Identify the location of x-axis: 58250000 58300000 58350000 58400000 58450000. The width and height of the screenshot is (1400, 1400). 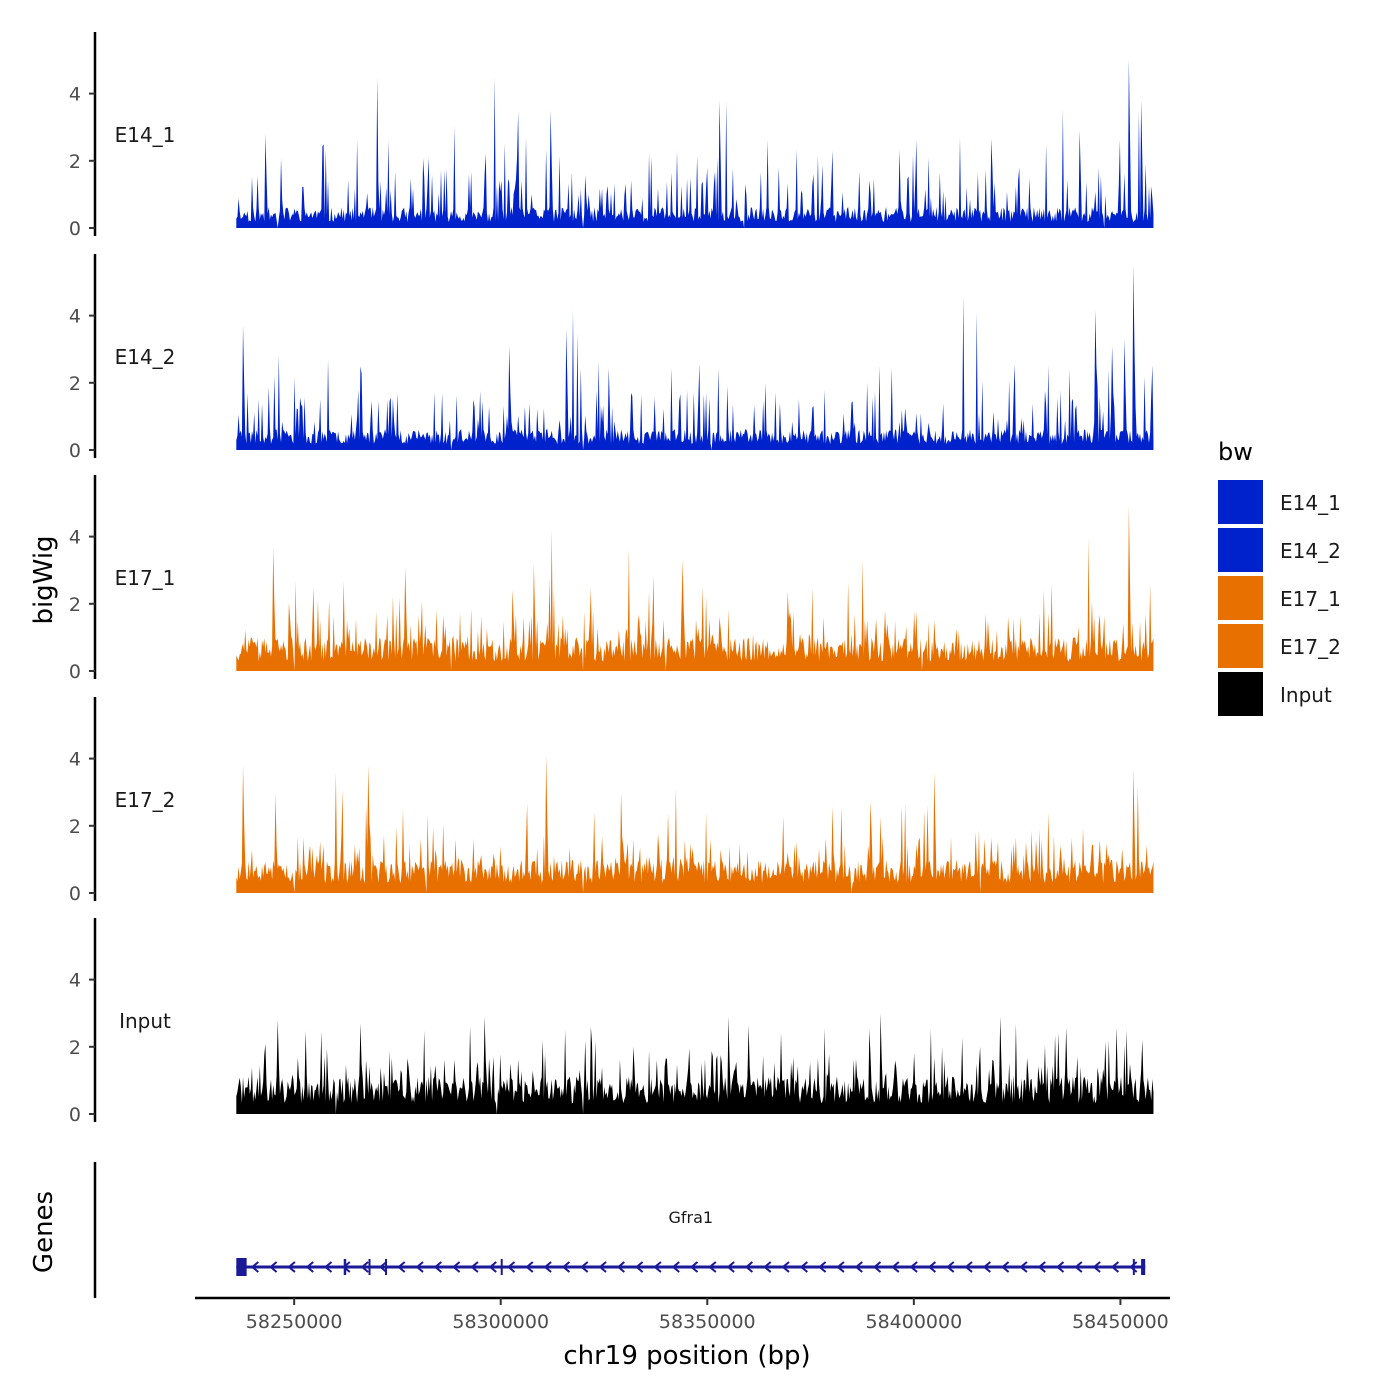
(682, 1314).